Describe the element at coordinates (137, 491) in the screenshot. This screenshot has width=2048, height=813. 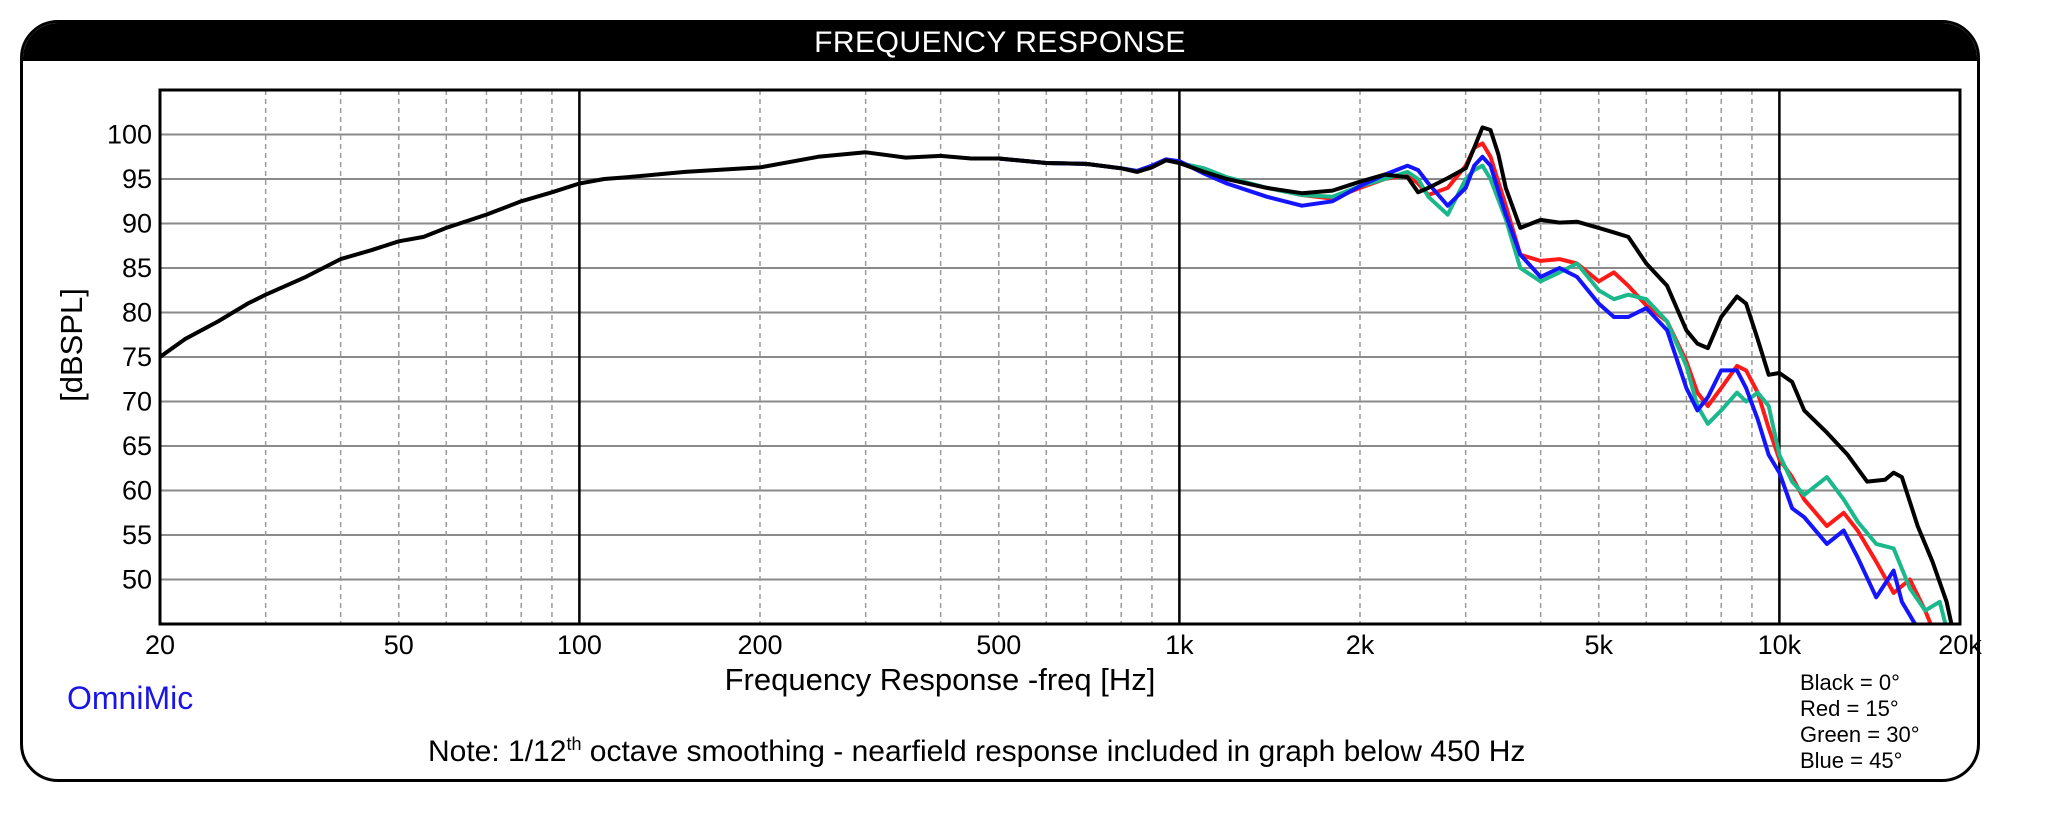
I see `y-tick-label: 60` at that location.